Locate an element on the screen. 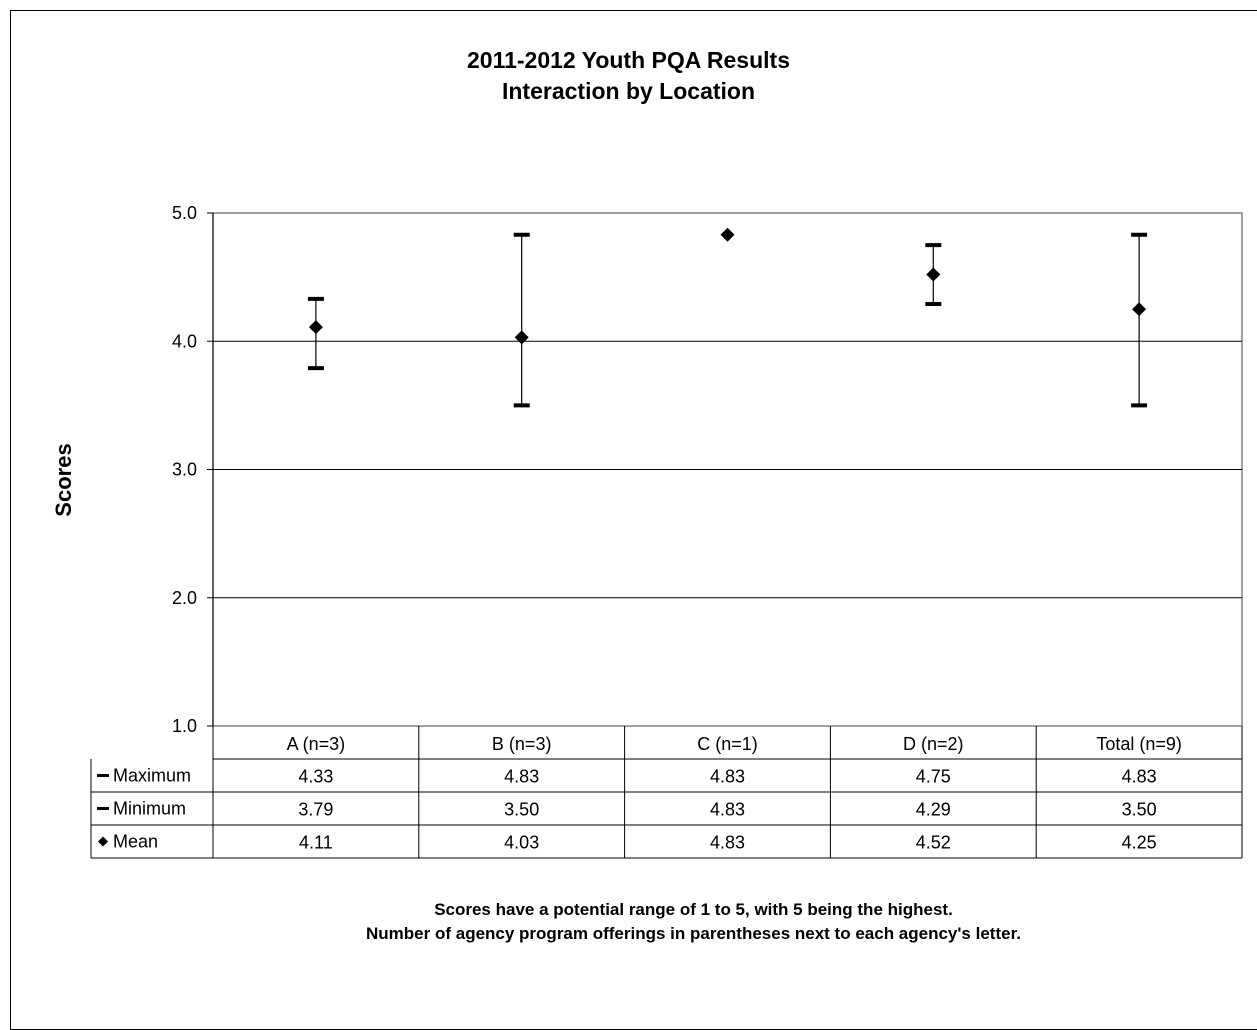  y-tick-label: 3.0 is located at coordinates (184, 470).